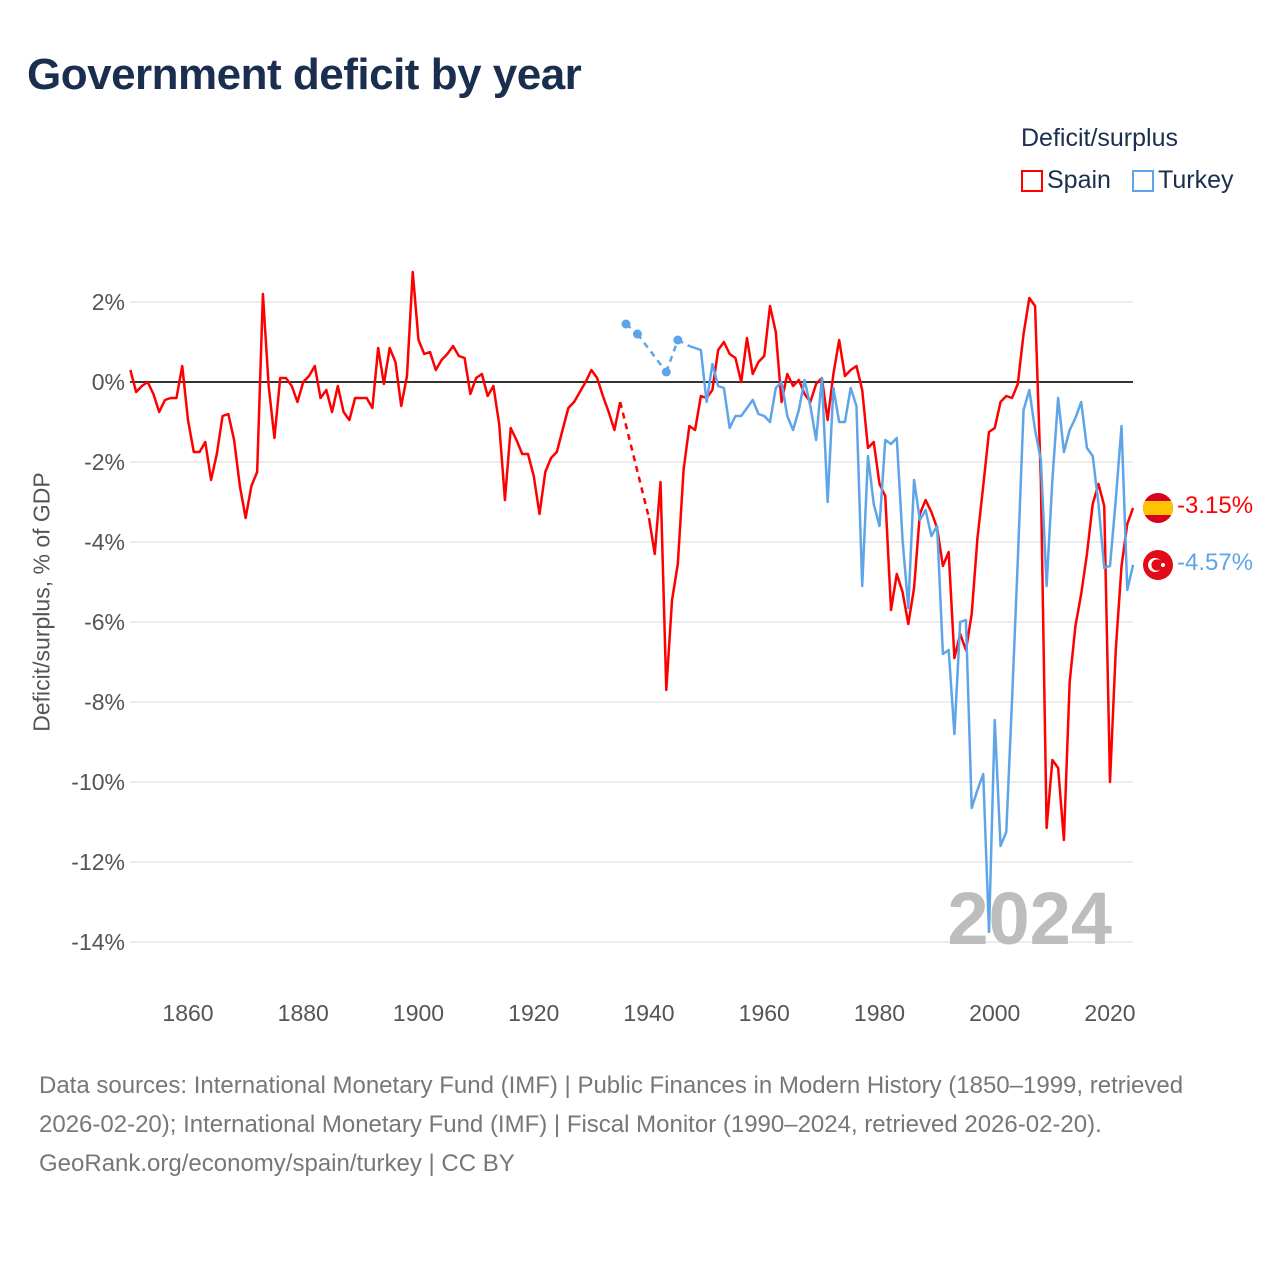 The image size is (1280, 1280). I want to click on x-tick-label: 1960, so click(764, 1013).